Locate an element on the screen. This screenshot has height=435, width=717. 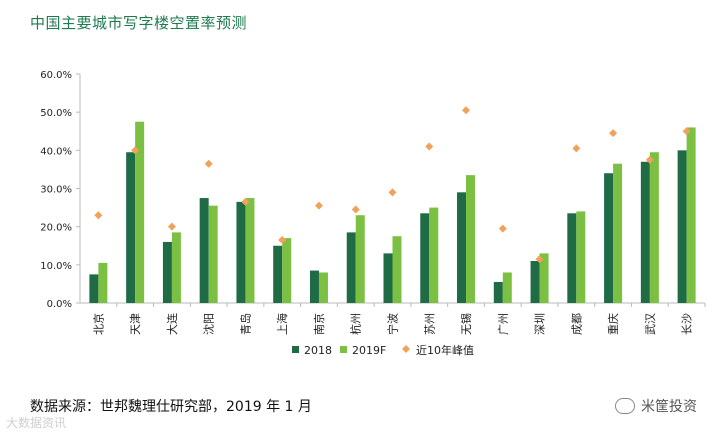
x-tick-label: 广州 is located at coordinates (503, 324).